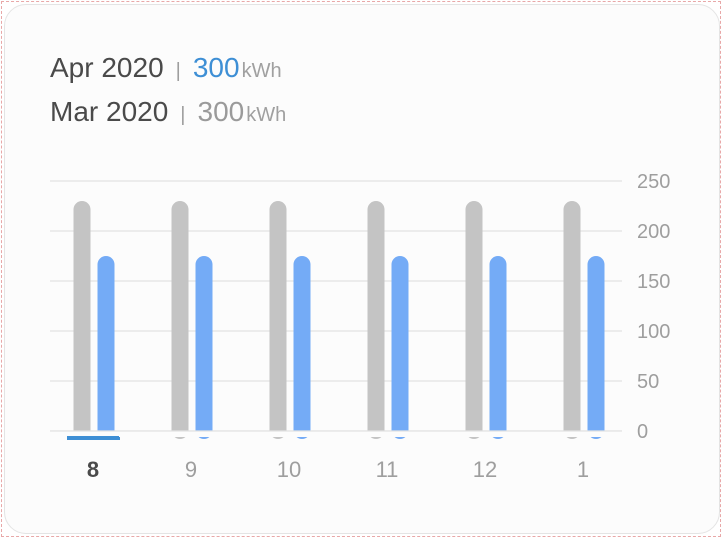 The width and height of the screenshot is (724, 540). Describe the element at coordinates (653, 332) in the screenshot. I see `y-tick-label: 100` at that location.